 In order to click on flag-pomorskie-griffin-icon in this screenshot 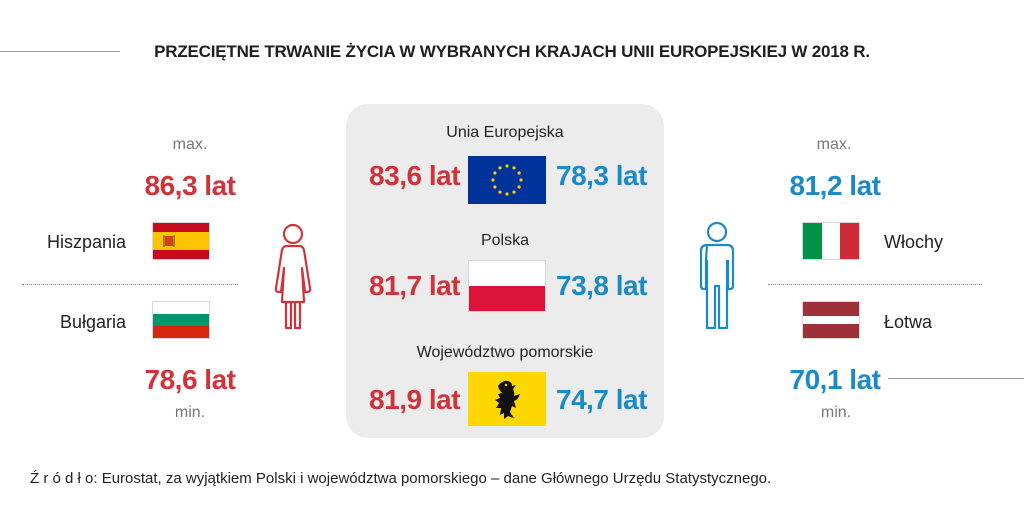, I will do `click(507, 399)`.